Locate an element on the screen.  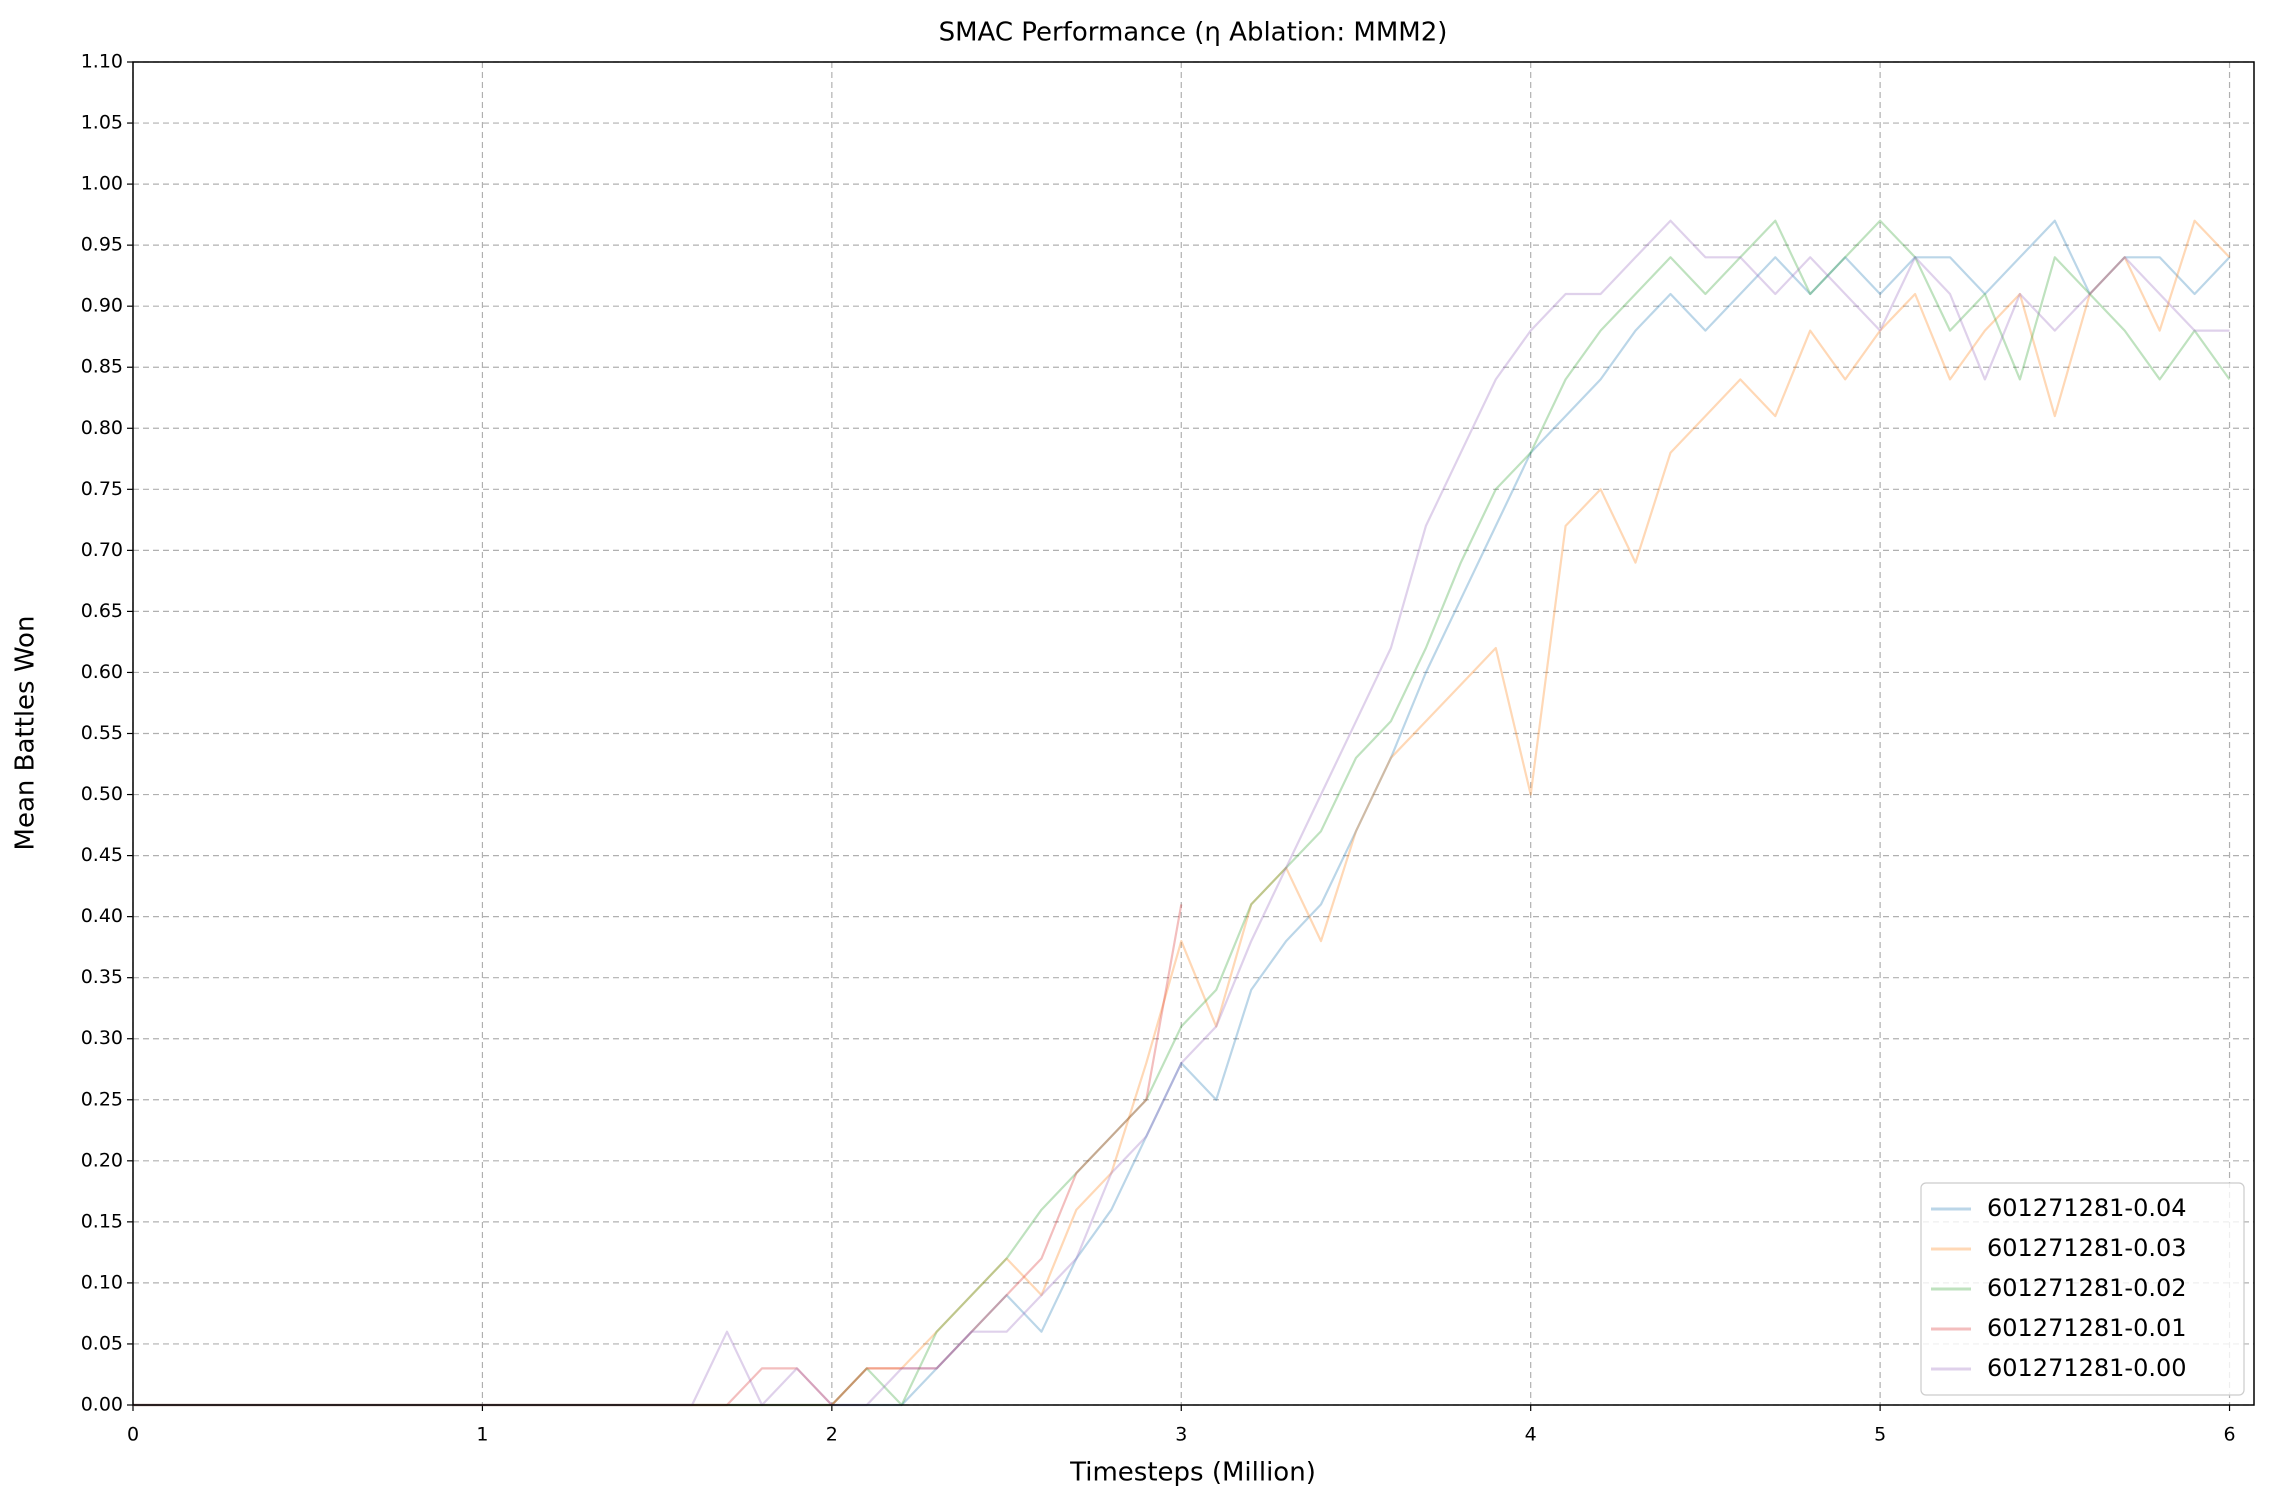
y-tick-label: 0.80 is located at coordinates (102, 428).